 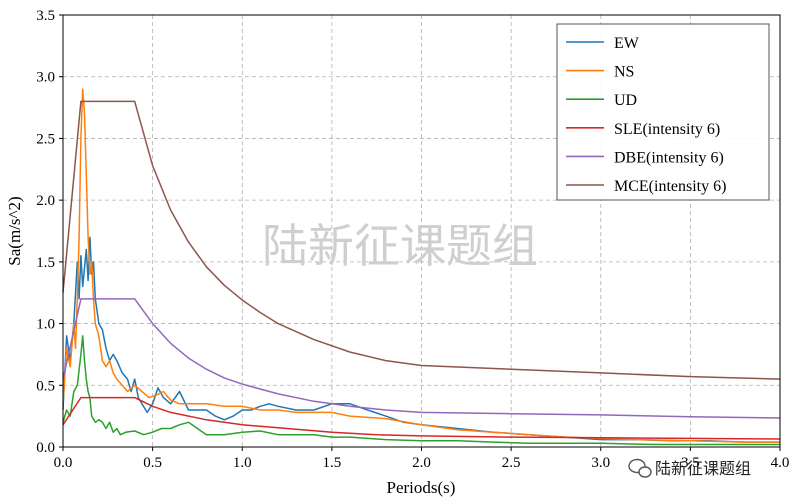 I want to click on x-axis-ticks: 0.0 0.5 1.0 1.5 2.0 2.5 3.0 3.5 4.0, so click(x=422, y=459).